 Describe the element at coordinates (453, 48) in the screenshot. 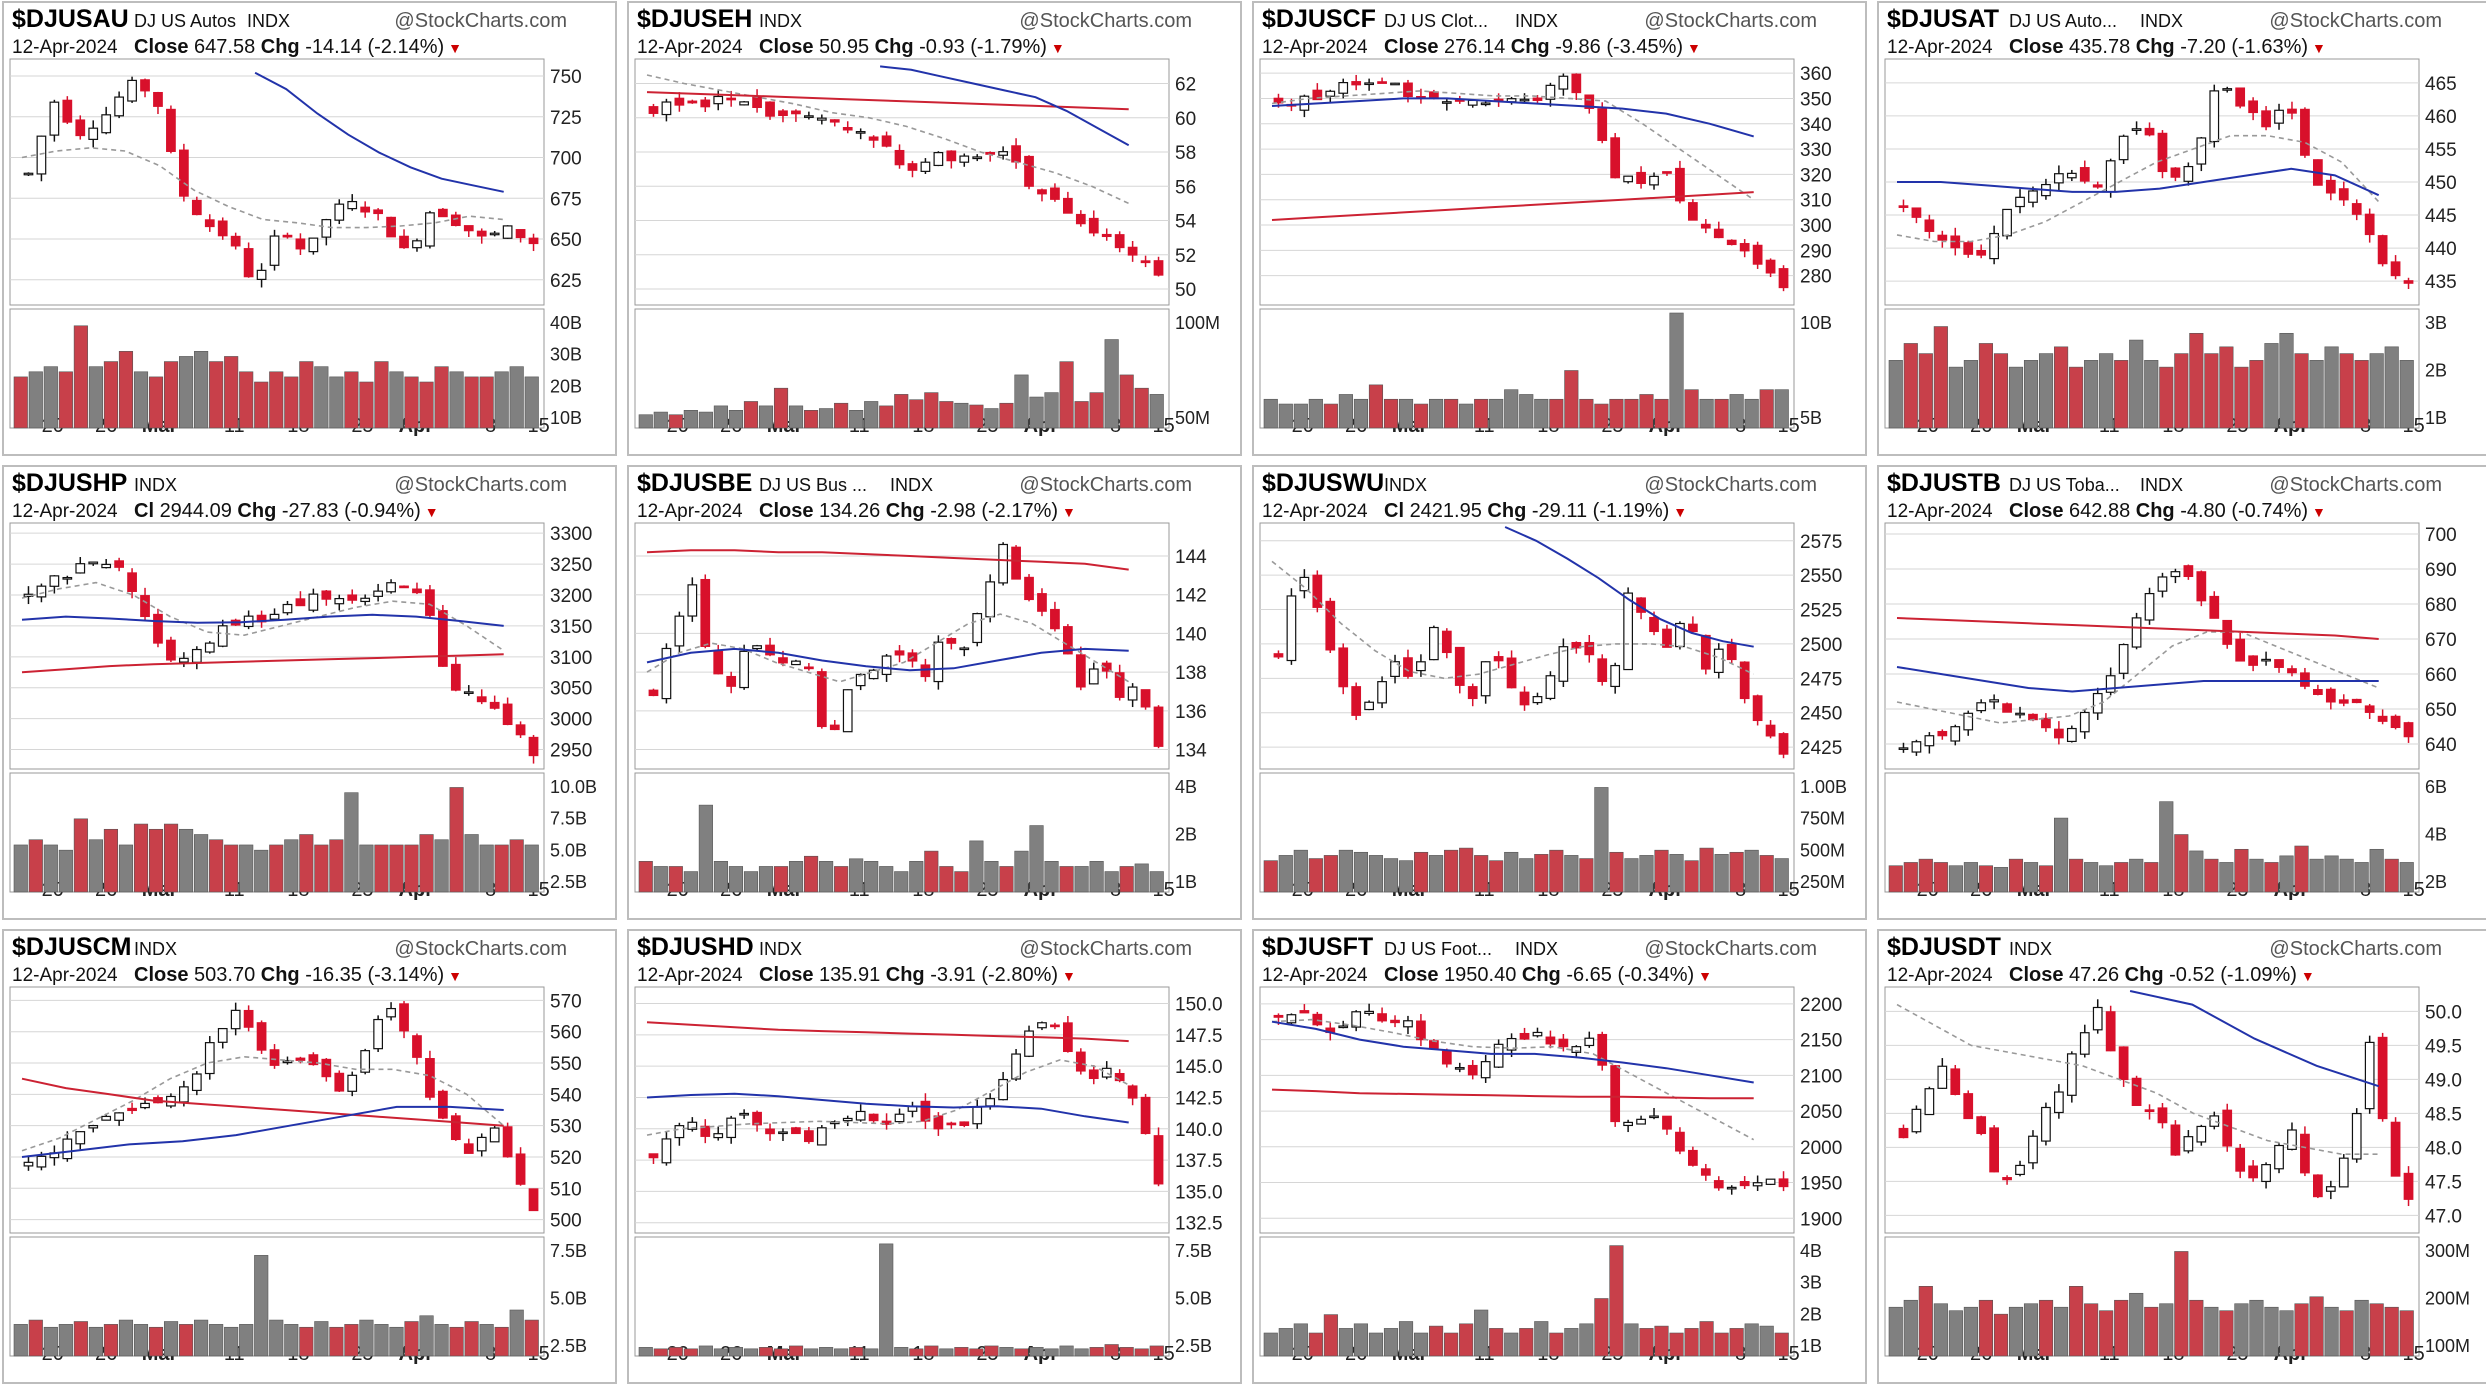

I see `down-triangle-icon: ▼` at that location.